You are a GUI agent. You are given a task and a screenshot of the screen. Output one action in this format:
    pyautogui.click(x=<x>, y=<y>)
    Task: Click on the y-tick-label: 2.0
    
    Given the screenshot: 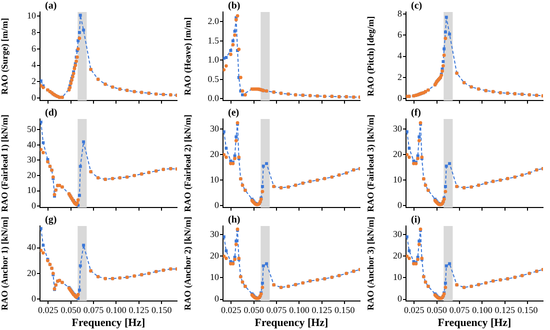 What is the action you would take?
    pyautogui.click(x=214, y=21)
    